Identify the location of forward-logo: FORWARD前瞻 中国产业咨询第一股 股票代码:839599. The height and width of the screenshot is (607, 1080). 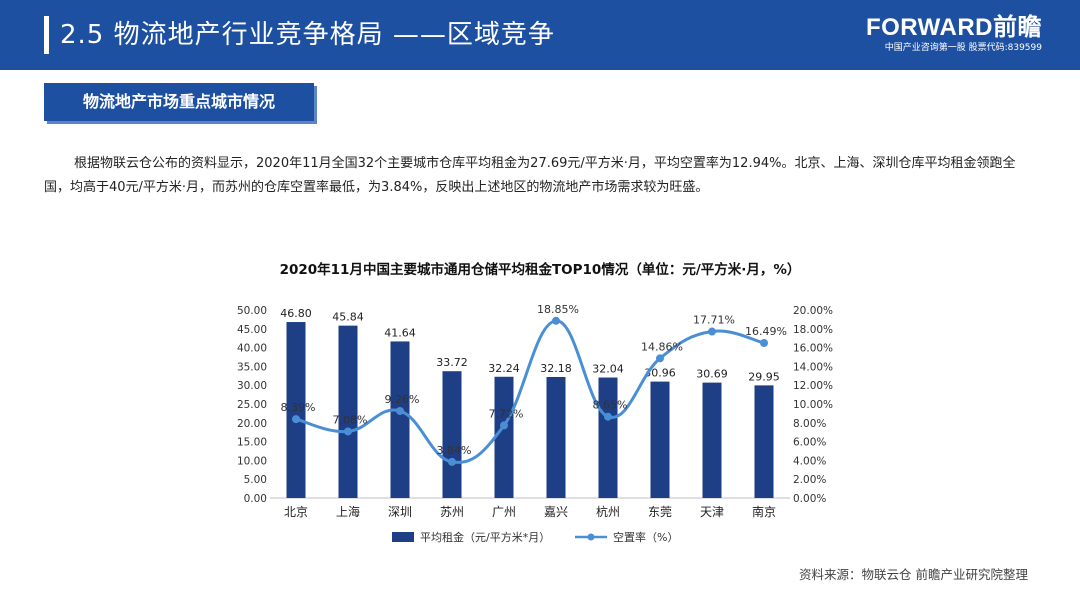
(954, 34).